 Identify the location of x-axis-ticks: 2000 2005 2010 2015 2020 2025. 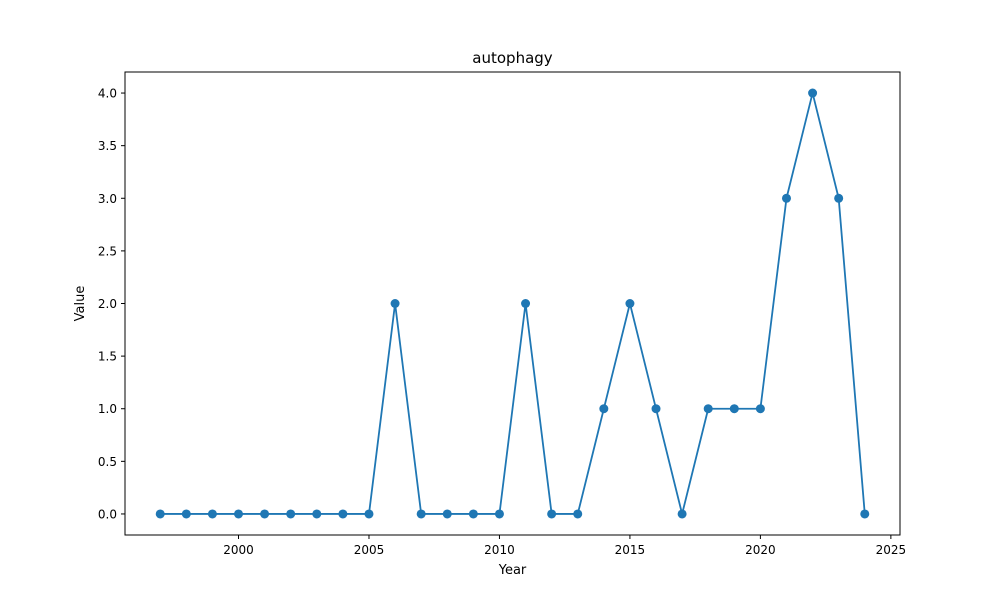
(564, 546).